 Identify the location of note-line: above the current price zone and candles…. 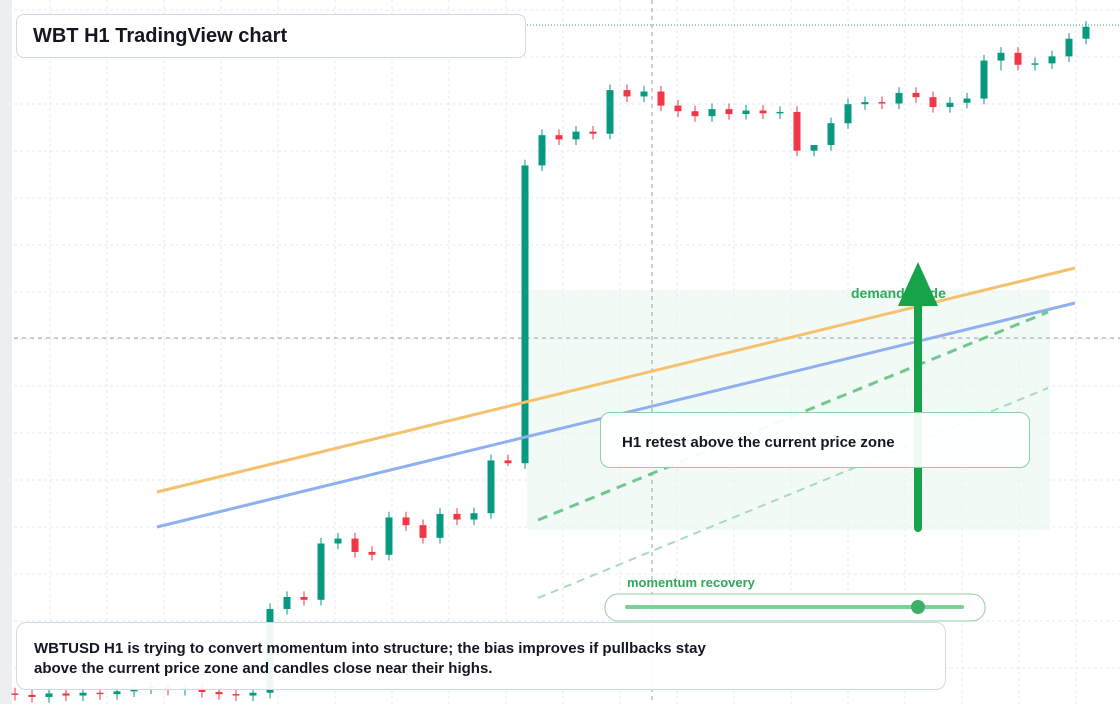
(263, 668).